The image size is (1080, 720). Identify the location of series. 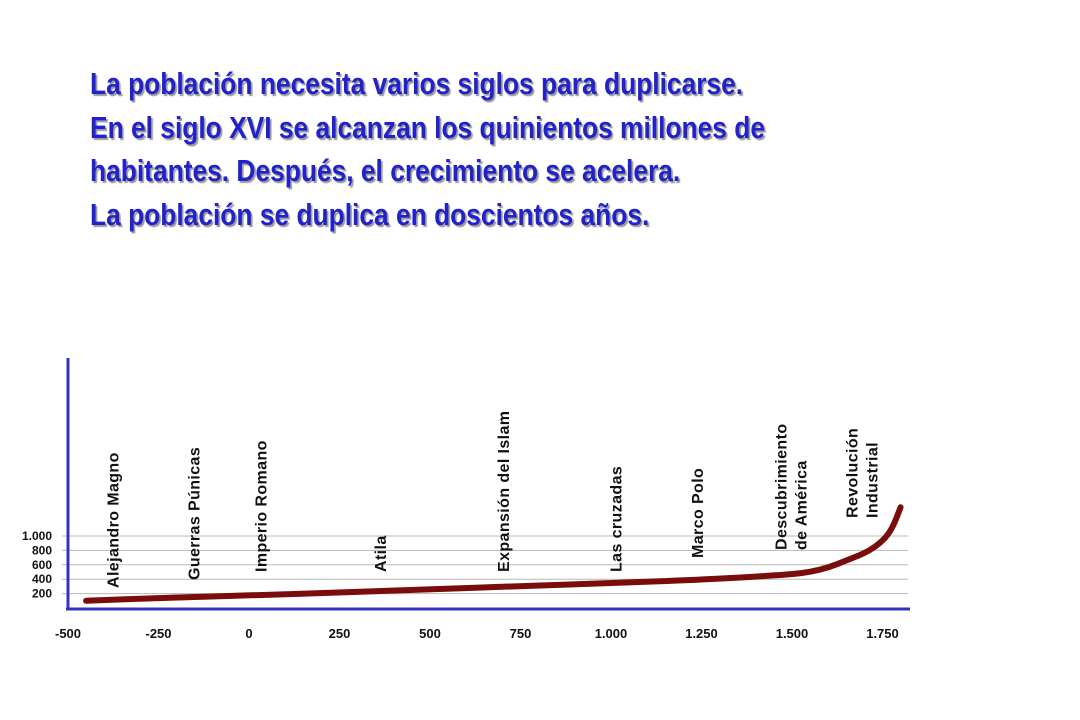
(493, 554).